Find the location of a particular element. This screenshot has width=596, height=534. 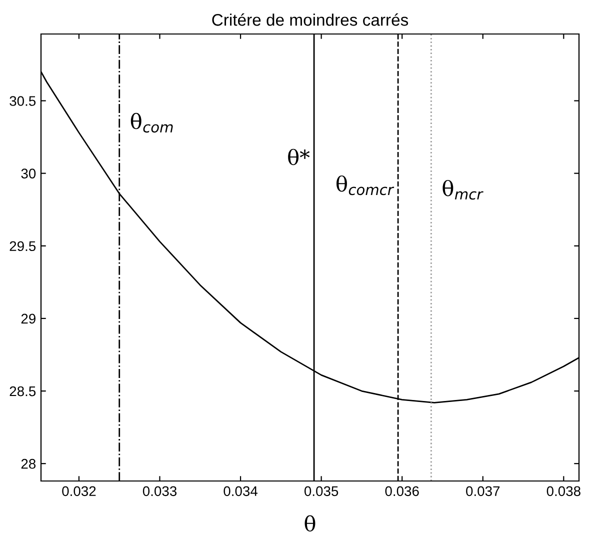

x-tick-label: 0.038 is located at coordinates (563, 491).